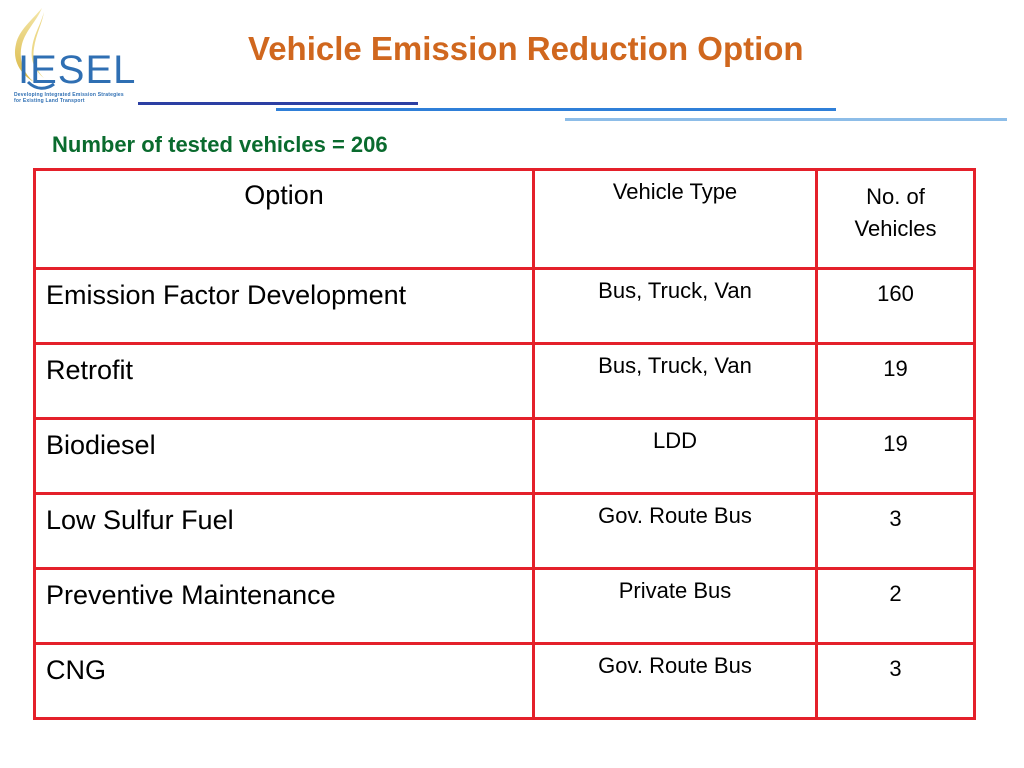 The width and height of the screenshot is (1024, 768). I want to click on slide-title: Vehicle Emission Reduction Option, so click(526, 48).